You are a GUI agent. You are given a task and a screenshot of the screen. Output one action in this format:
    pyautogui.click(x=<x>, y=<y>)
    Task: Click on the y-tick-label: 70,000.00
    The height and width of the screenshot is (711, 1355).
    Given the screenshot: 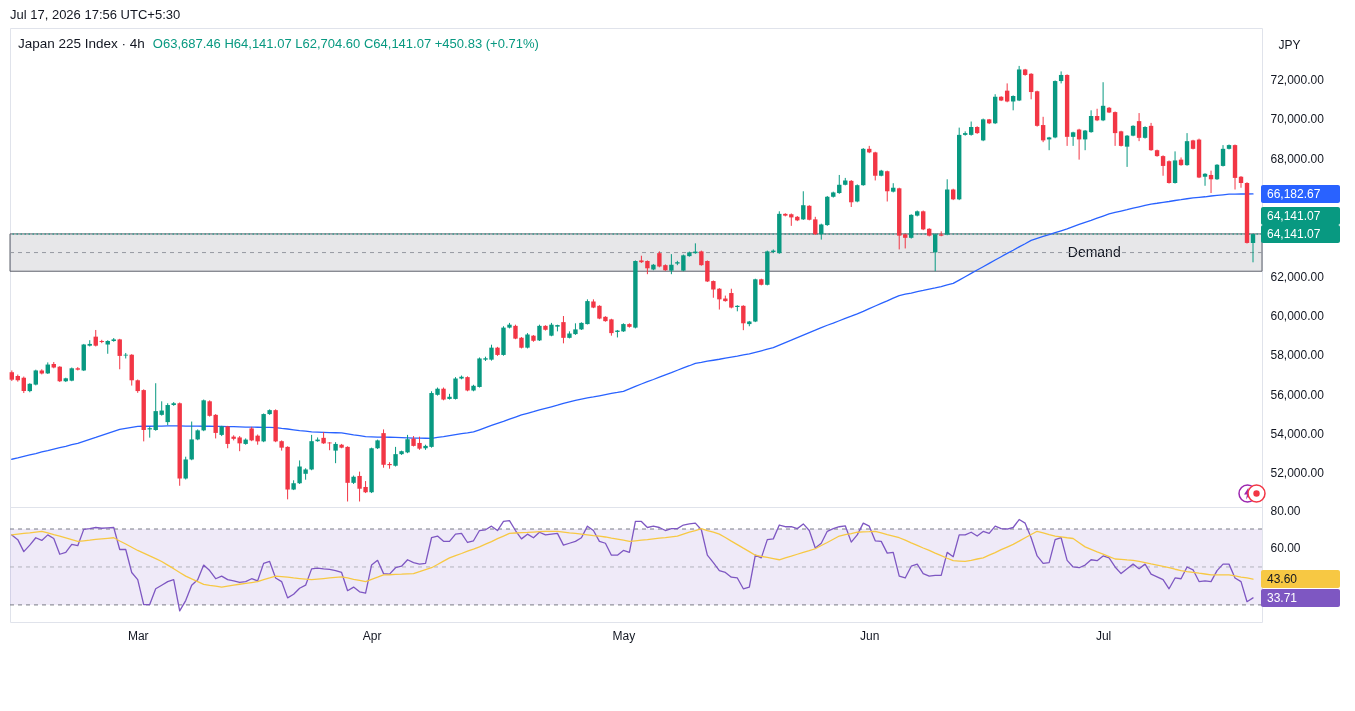 What is the action you would take?
    pyautogui.click(x=1297, y=119)
    